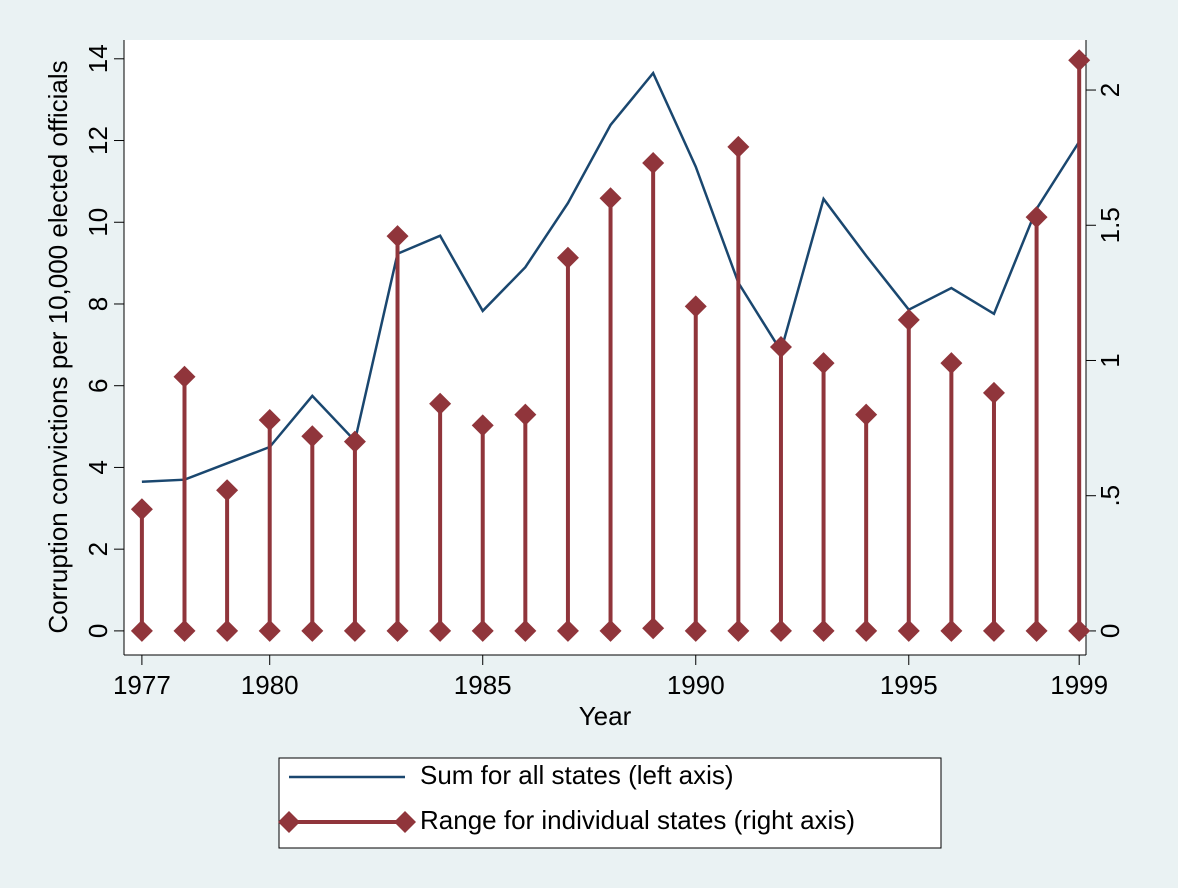 The width and height of the screenshot is (1178, 888). I want to click on x-tick-label: 1990, so click(696, 685).